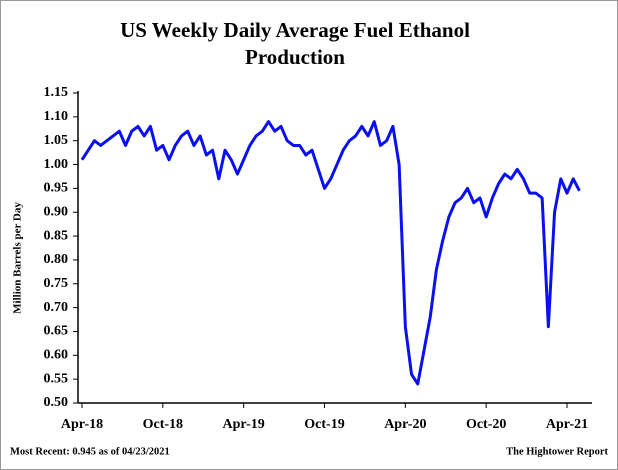  Describe the element at coordinates (486, 424) in the screenshot. I see `x-tick-label: Oct-20` at that location.